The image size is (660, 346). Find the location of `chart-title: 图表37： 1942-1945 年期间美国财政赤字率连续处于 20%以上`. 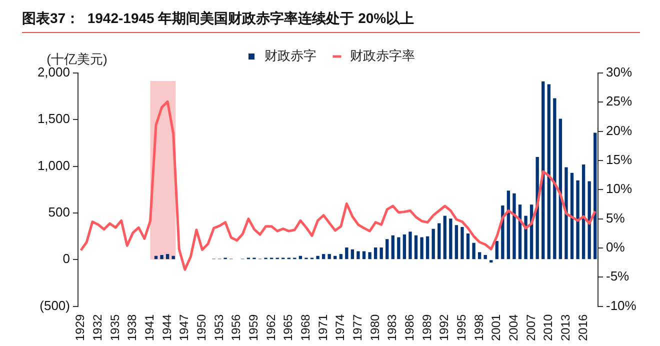

chart-title: 图表37： 1942-1945 年期间美国财政赤字率连续处于 20%以上 is located at coordinates (218, 19).